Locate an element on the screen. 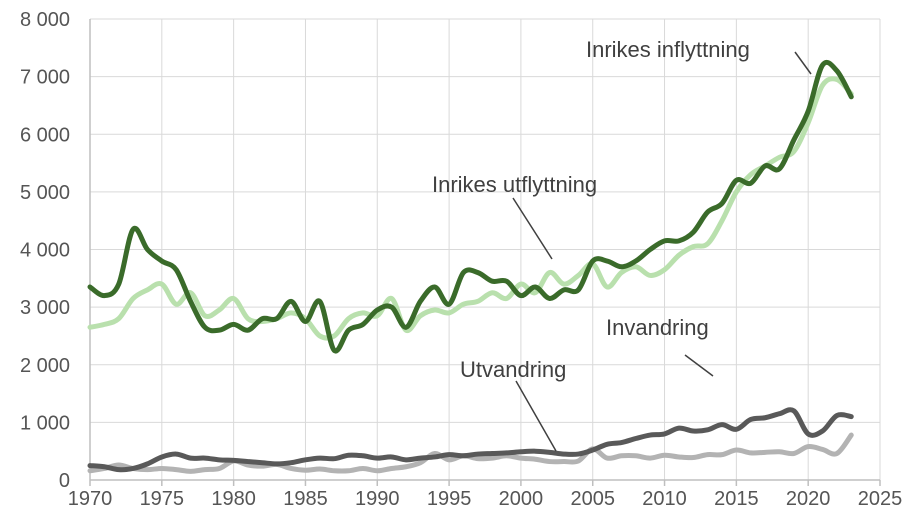 Image resolution: width=909 pixels, height=520 pixels. x-tick-label: 2015 is located at coordinates (736, 499).